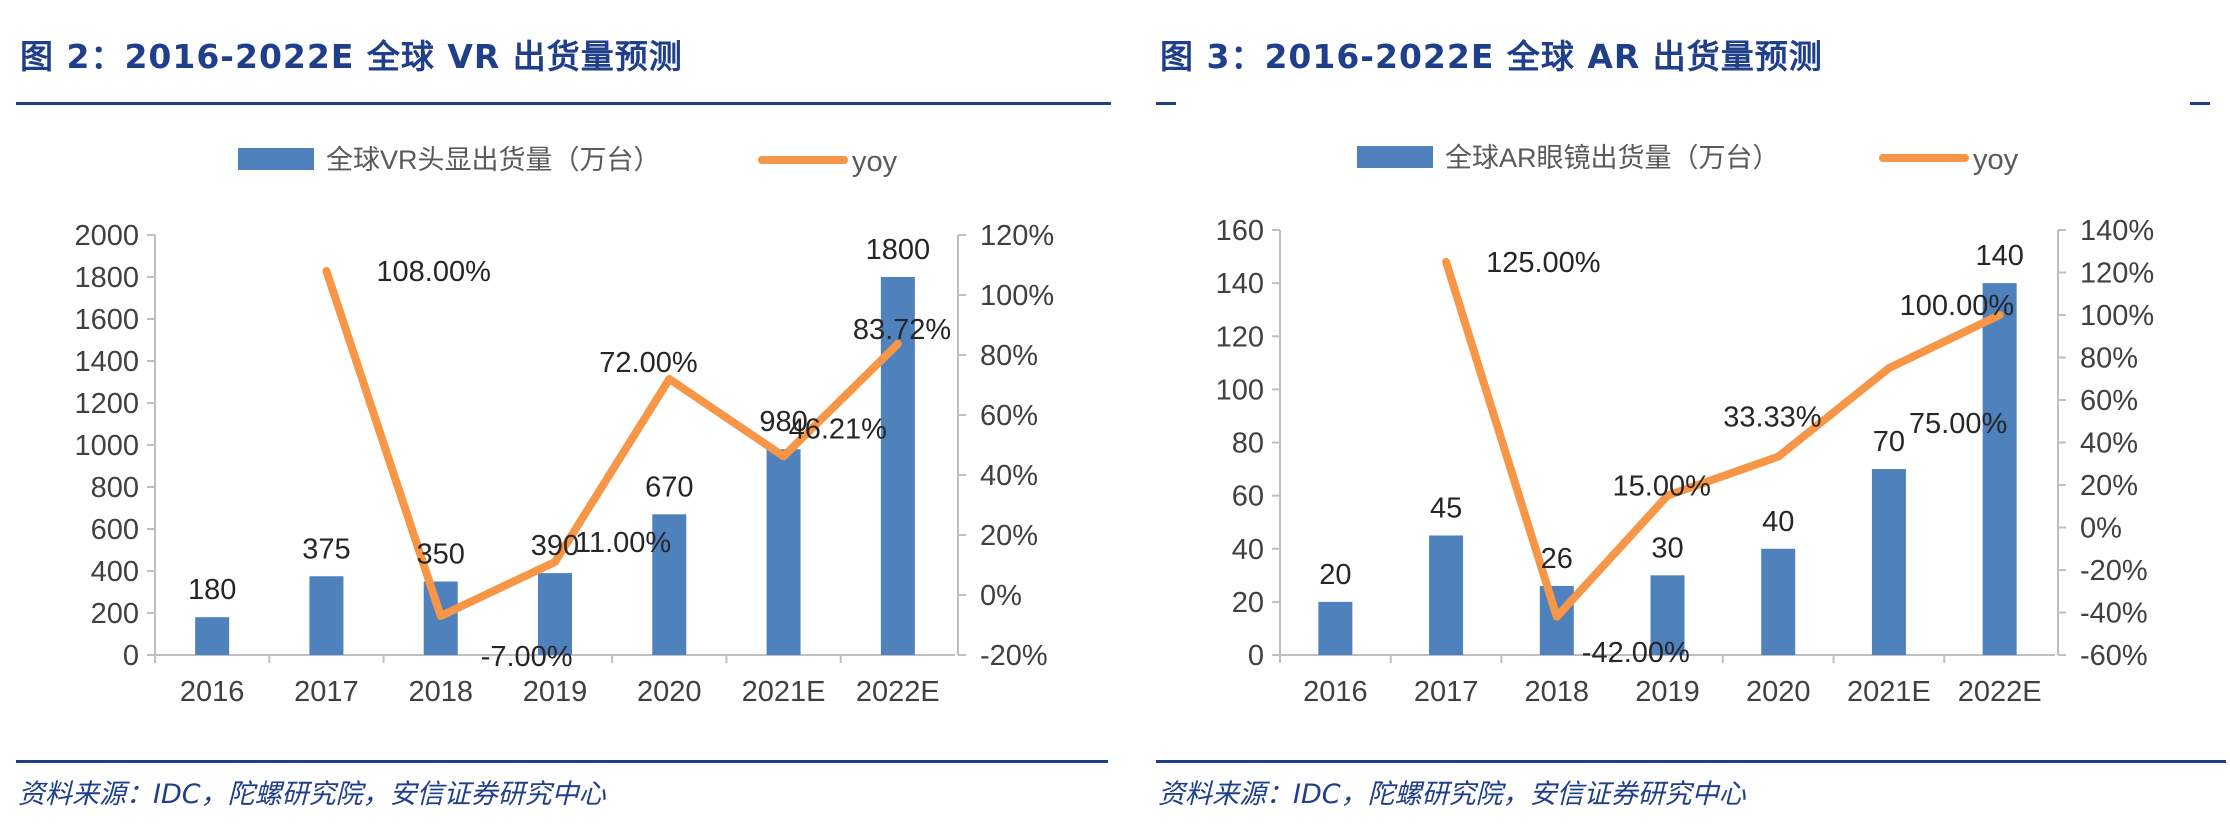  I want to click on y2-tick-label: -60%, so click(2114, 656).